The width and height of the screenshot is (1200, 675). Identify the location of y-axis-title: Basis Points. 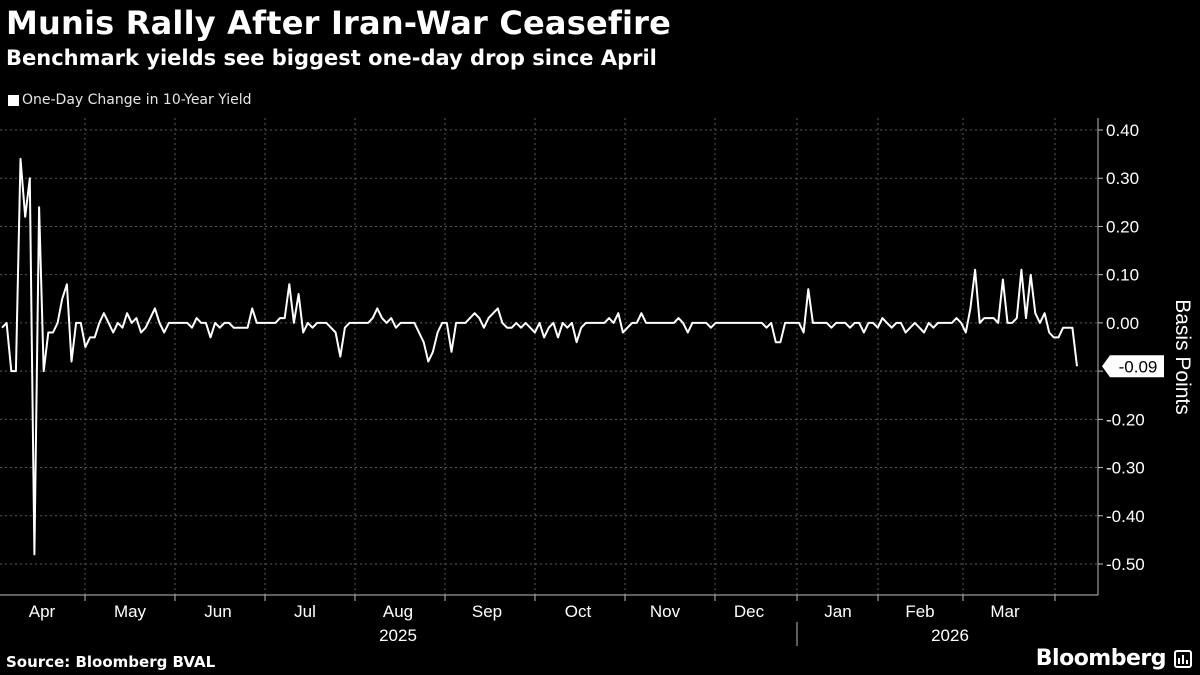
(1182, 357).